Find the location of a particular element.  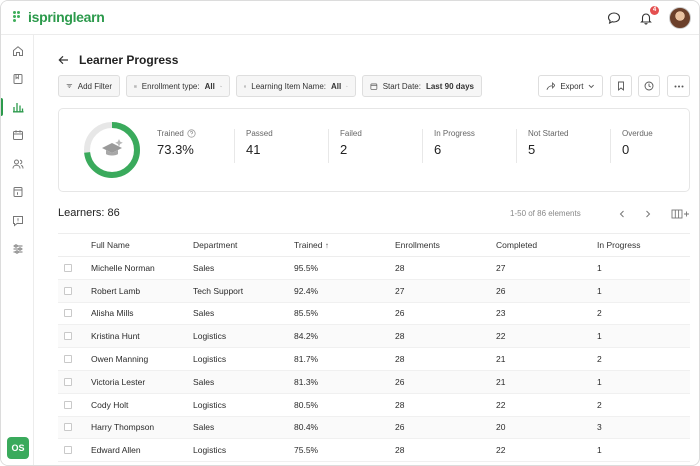

column-header-full-name: Full Name is located at coordinates (142, 245).